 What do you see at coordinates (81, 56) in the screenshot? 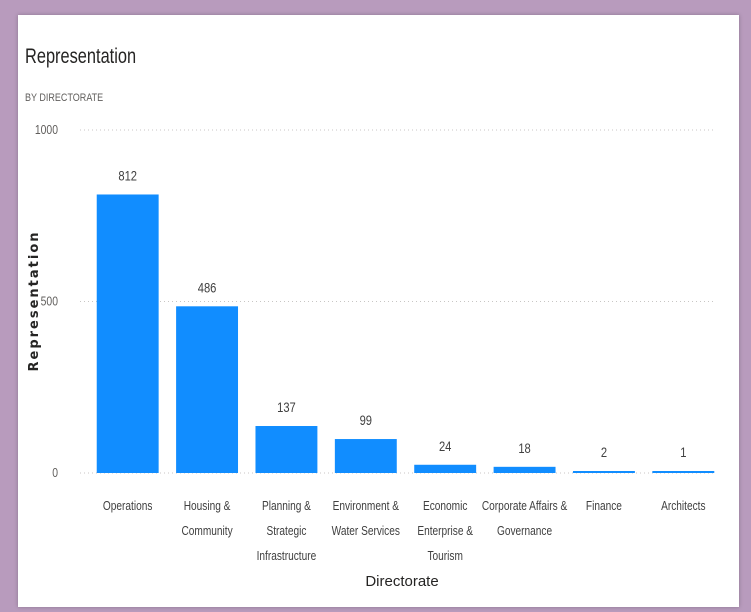
I see `chart-title: Representation` at bounding box center [81, 56].